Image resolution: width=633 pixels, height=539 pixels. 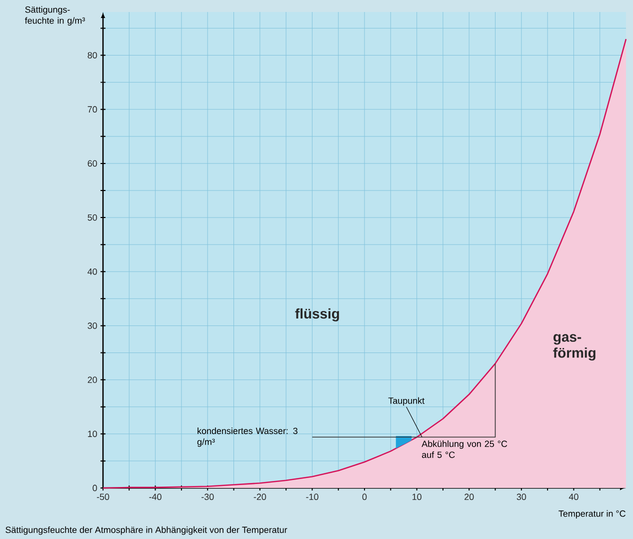 I want to click on y-tick-label: 20, so click(x=92, y=379).